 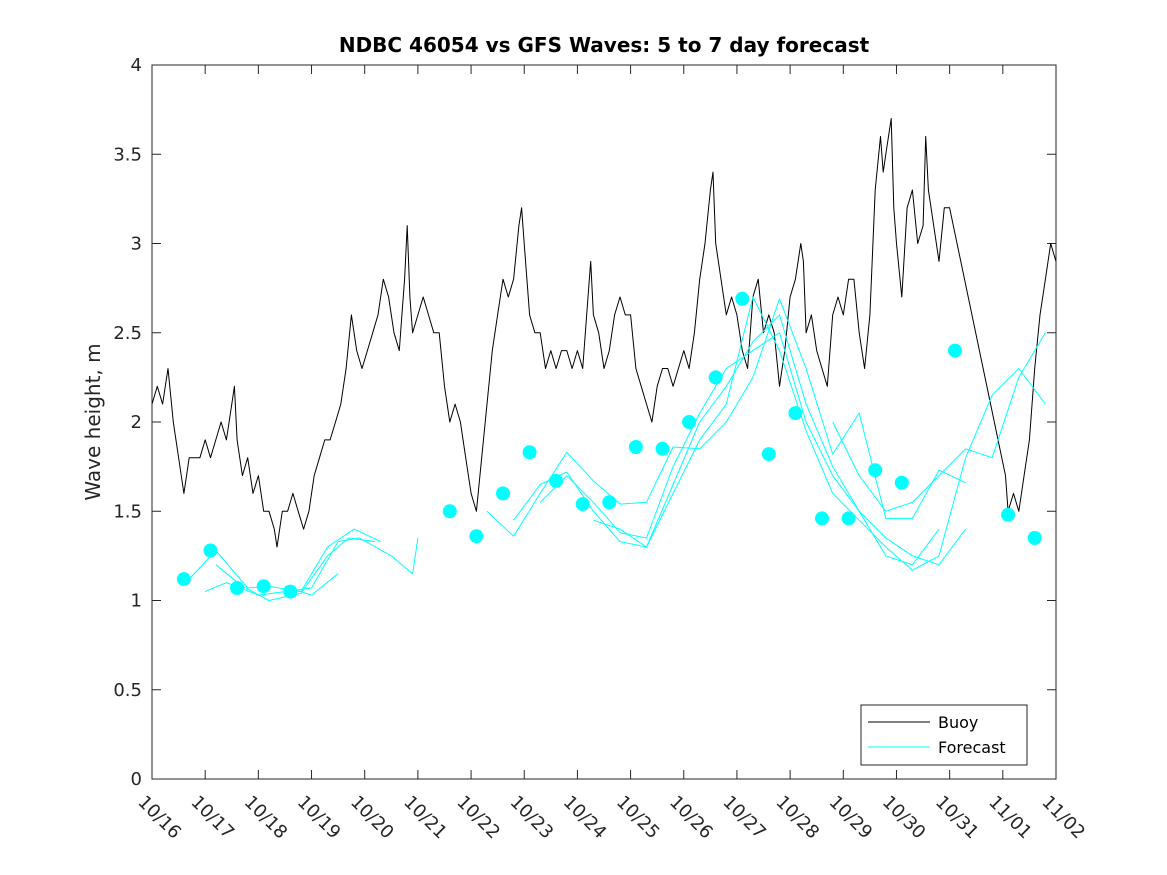 What do you see at coordinates (93, 421) in the screenshot?
I see `y-axis-label: Wave height, m` at bounding box center [93, 421].